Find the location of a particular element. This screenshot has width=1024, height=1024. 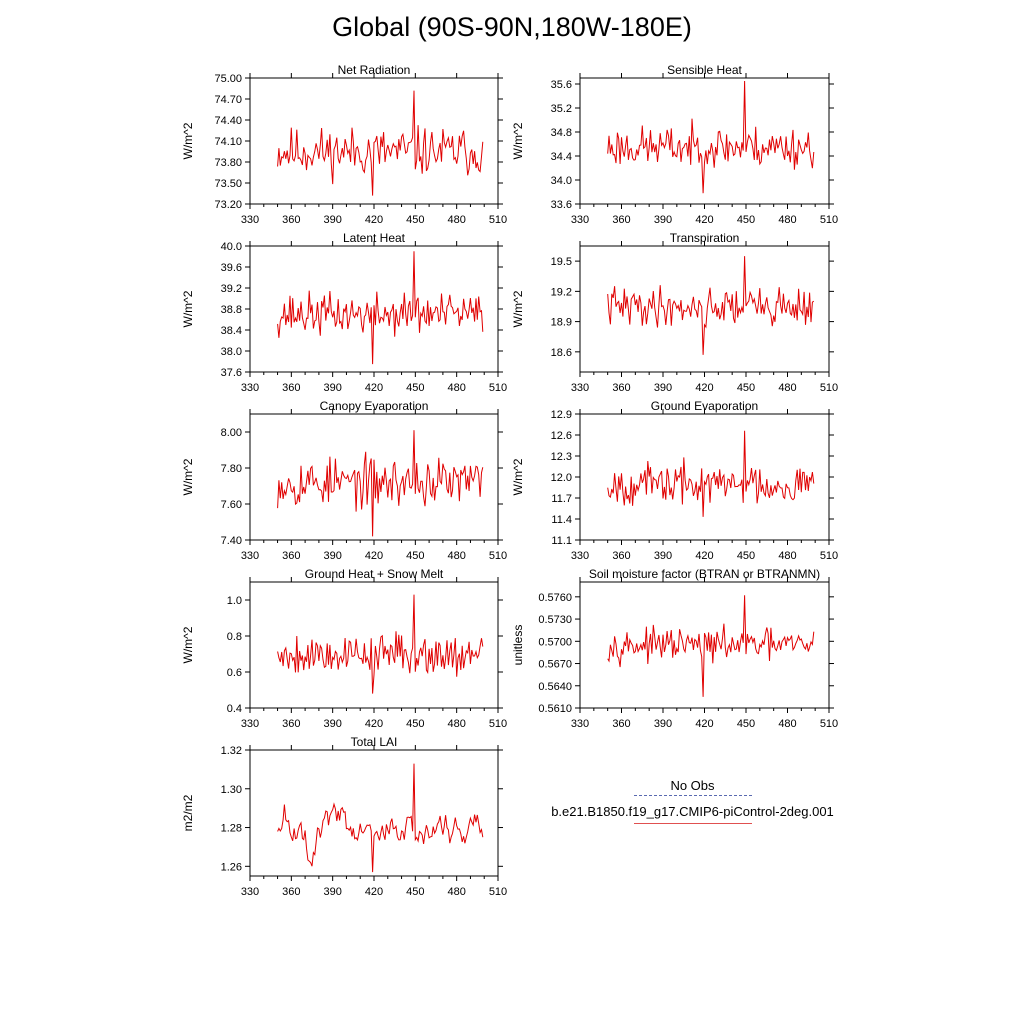

y-tick-label: 12.0 is located at coordinates (561, 478).